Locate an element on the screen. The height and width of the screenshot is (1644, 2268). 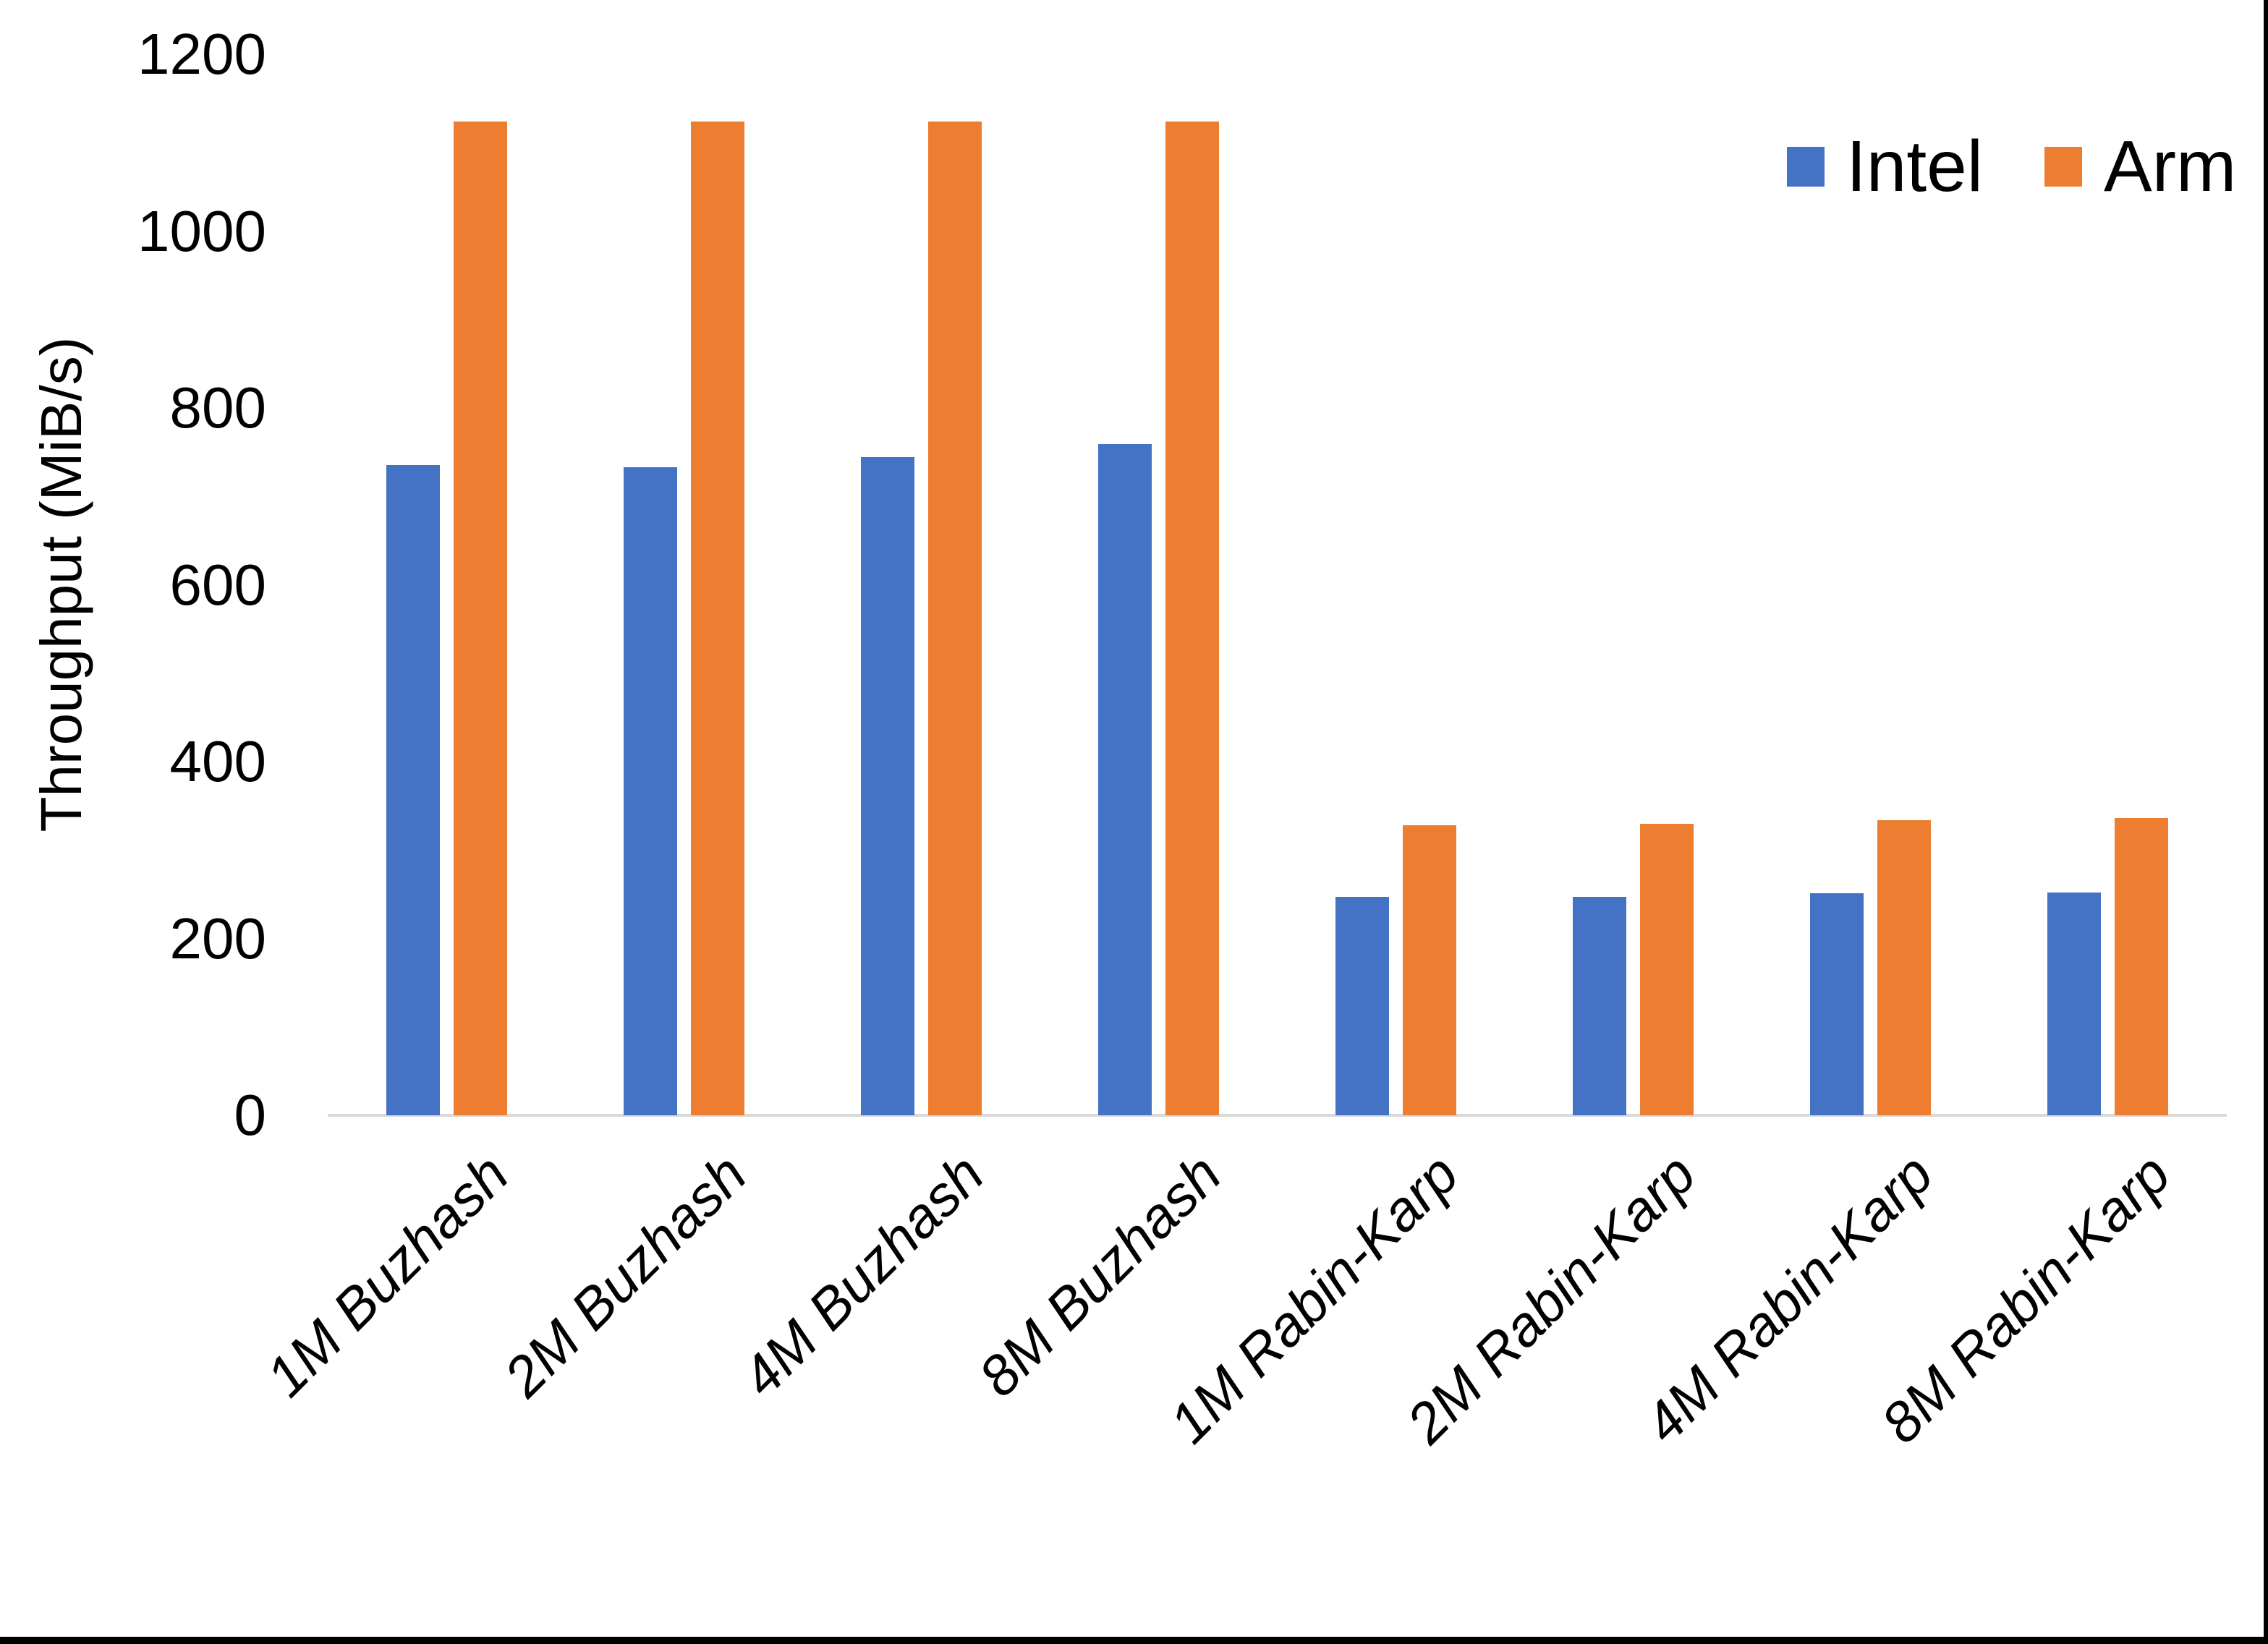
x-axis-line is located at coordinates (1277, 1115).